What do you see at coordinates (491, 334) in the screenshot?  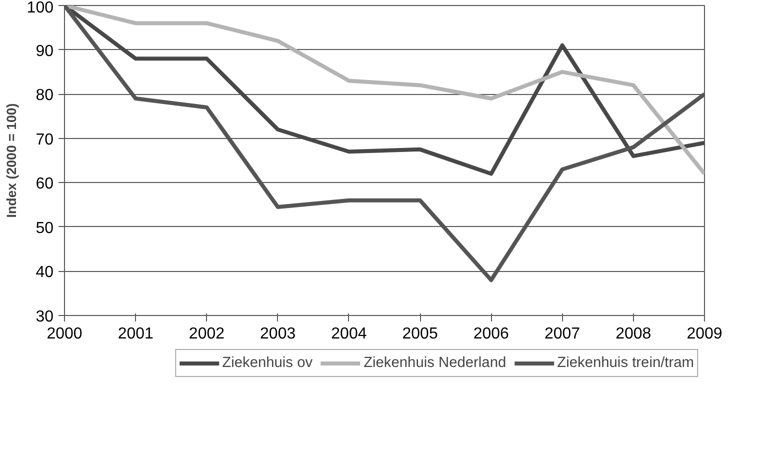 I see `x-tick-label: 2006` at bounding box center [491, 334].